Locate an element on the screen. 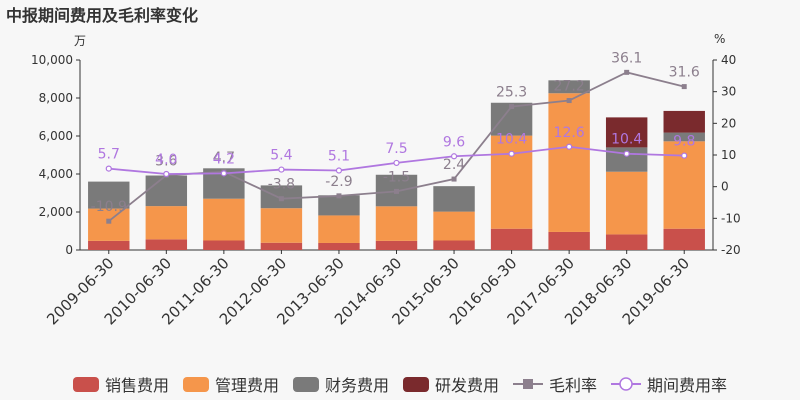  gross-margin-label: 25.3 is located at coordinates (511, 93).